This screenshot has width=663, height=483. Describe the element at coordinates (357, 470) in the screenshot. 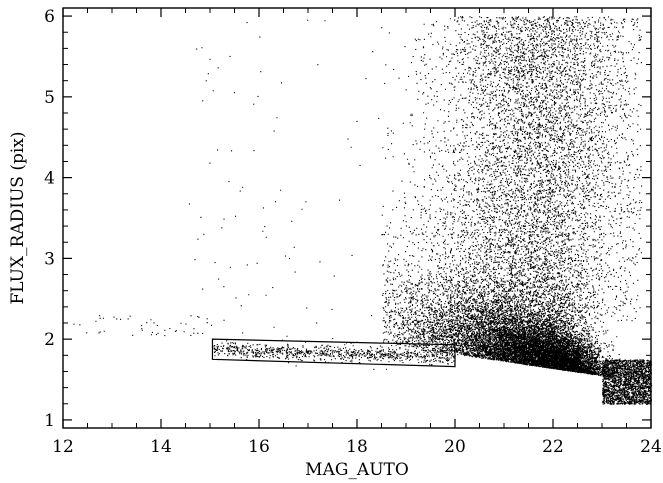

I see `x-axis-title: MAG_AUTO` at that location.